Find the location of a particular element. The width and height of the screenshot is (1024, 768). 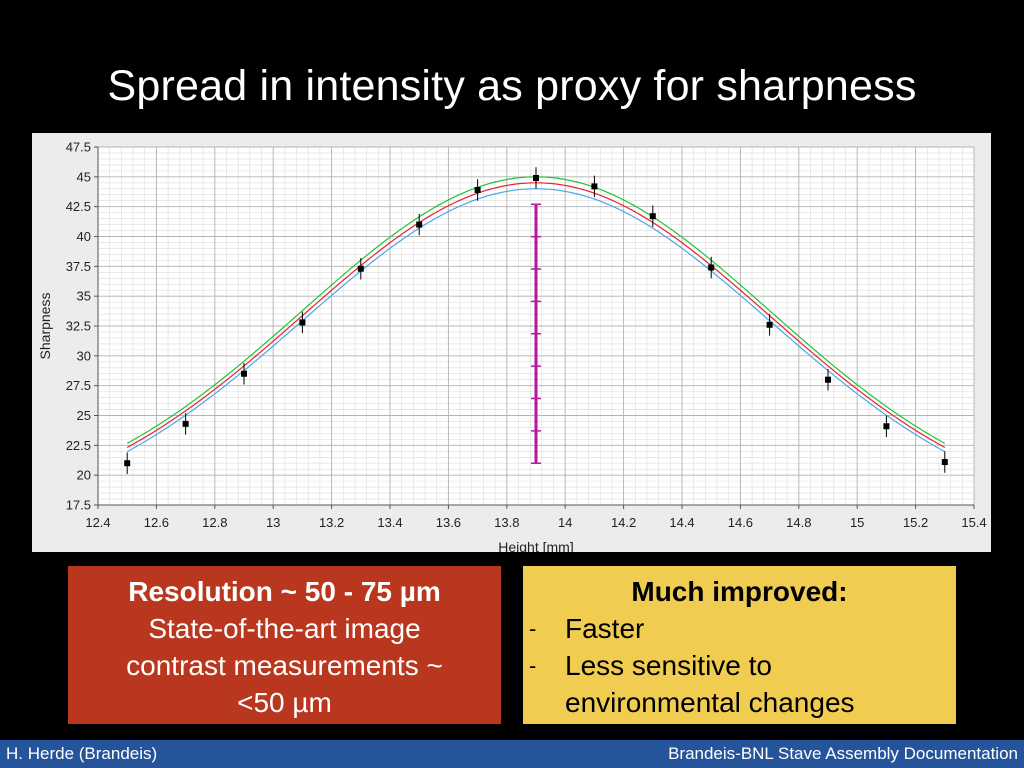

footer-author: H. Herde (Brandeis) is located at coordinates (82, 753).